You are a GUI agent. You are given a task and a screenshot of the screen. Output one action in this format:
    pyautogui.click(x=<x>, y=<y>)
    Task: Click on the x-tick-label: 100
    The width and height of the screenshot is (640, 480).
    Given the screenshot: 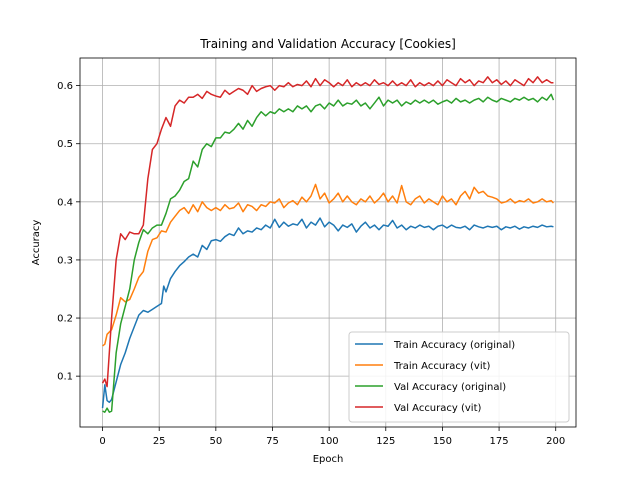 What is the action you would take?
    pyautogui.click(x=329, y=441)
    